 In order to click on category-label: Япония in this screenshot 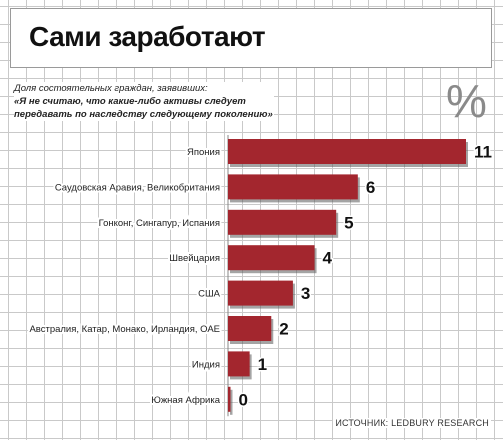, I will do `click(203, 152)`.